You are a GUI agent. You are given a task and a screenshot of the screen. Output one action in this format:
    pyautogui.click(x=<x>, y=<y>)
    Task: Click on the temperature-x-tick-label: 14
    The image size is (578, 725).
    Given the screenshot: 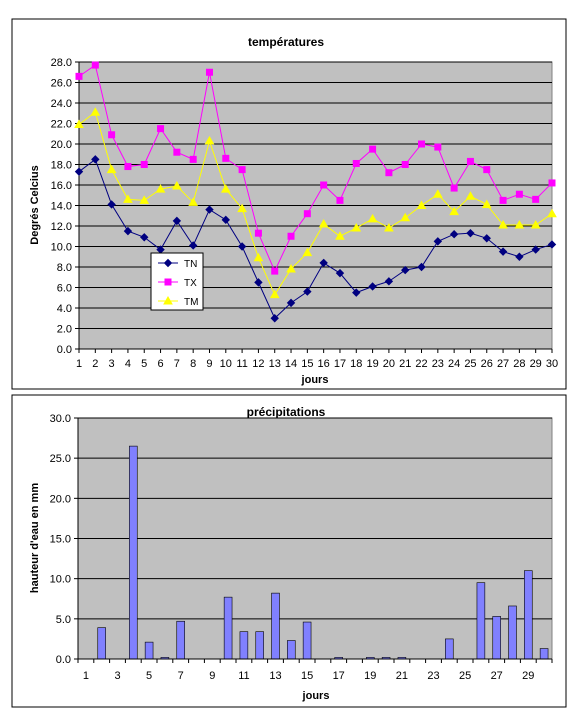 What is the action you would take?
    pyautogui.click(x=291, y=364)
    